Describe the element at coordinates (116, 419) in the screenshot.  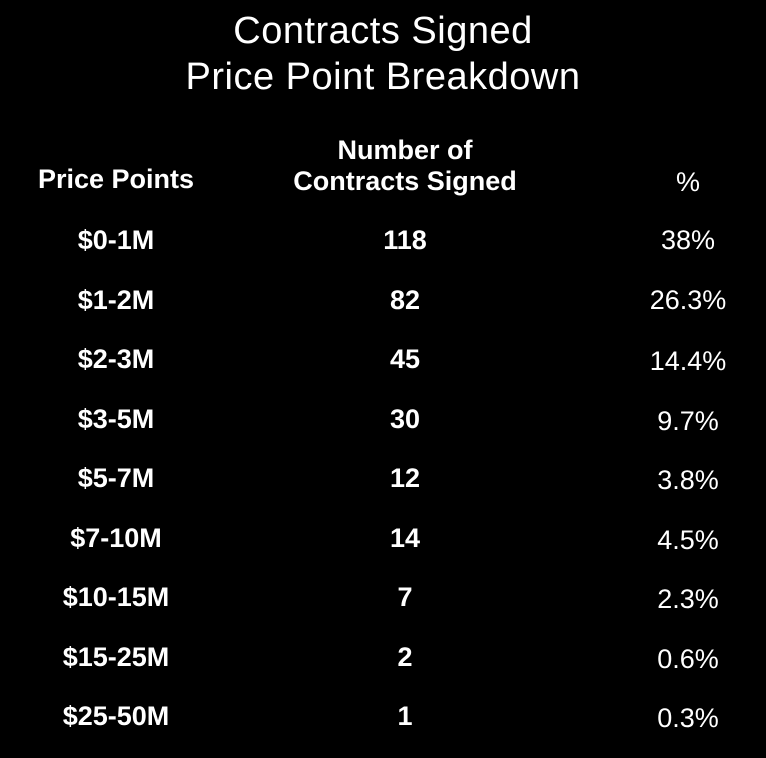
I see `price-point-cell: $3-5M` at that location.